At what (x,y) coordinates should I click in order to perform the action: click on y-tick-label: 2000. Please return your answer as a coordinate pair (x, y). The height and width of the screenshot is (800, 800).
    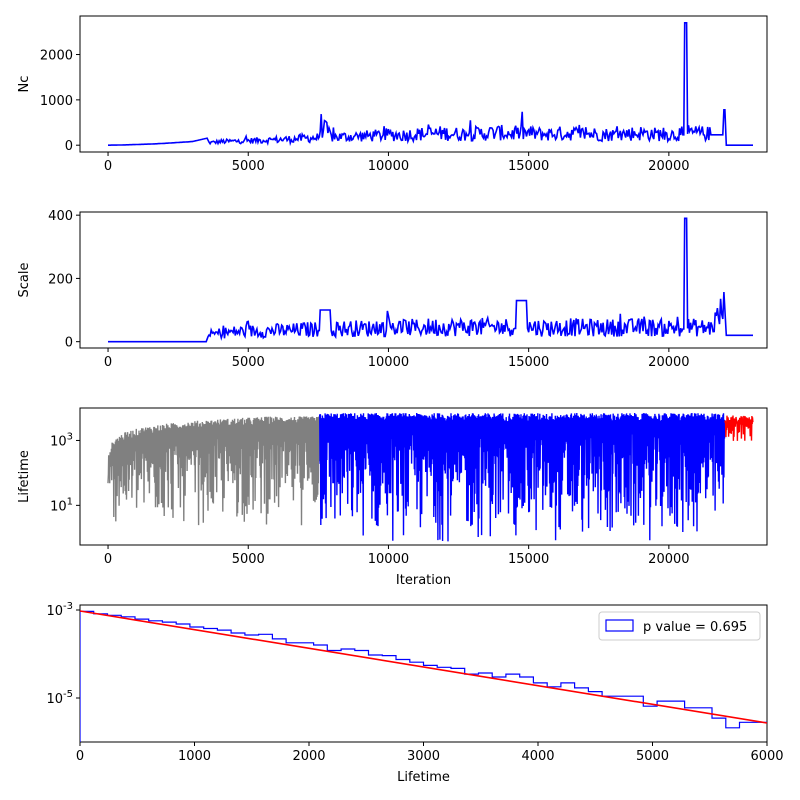
    Looking at the image, I should click on (56, 56).